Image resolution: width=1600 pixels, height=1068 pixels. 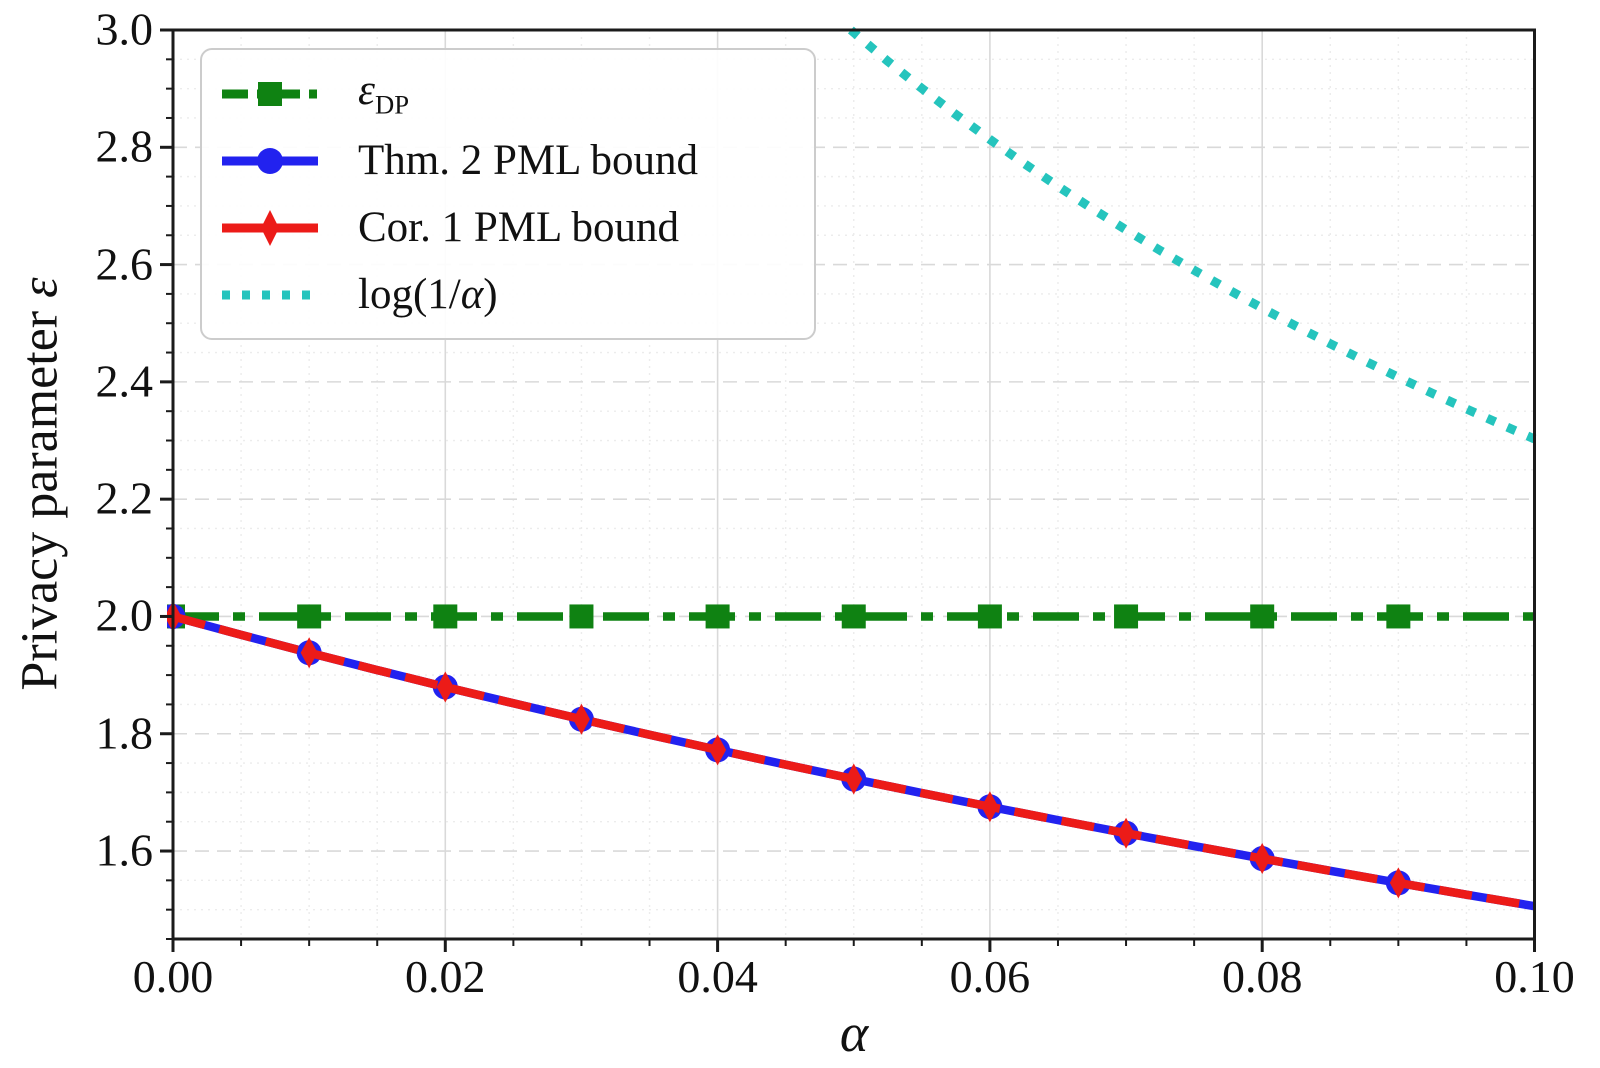 What do you see at coordinates (854, 1033) in the screenshot?
I see `x-axis-label: α` at bounding box center [854, 1033].